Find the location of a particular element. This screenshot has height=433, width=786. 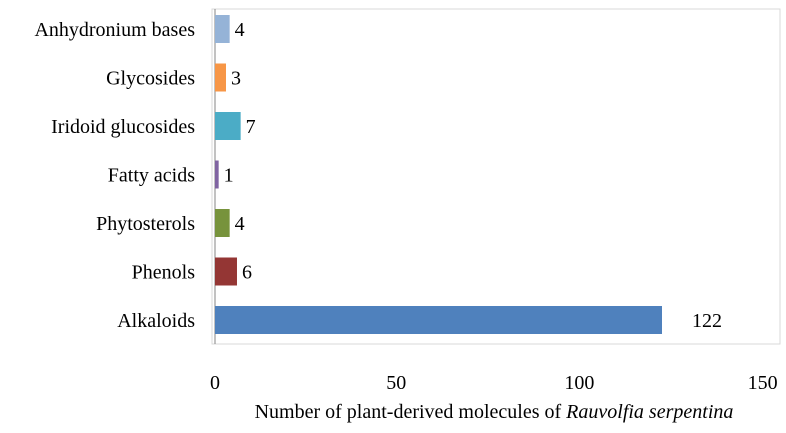

x-tick-label-50: 50 is located at coordinates (396, 383).